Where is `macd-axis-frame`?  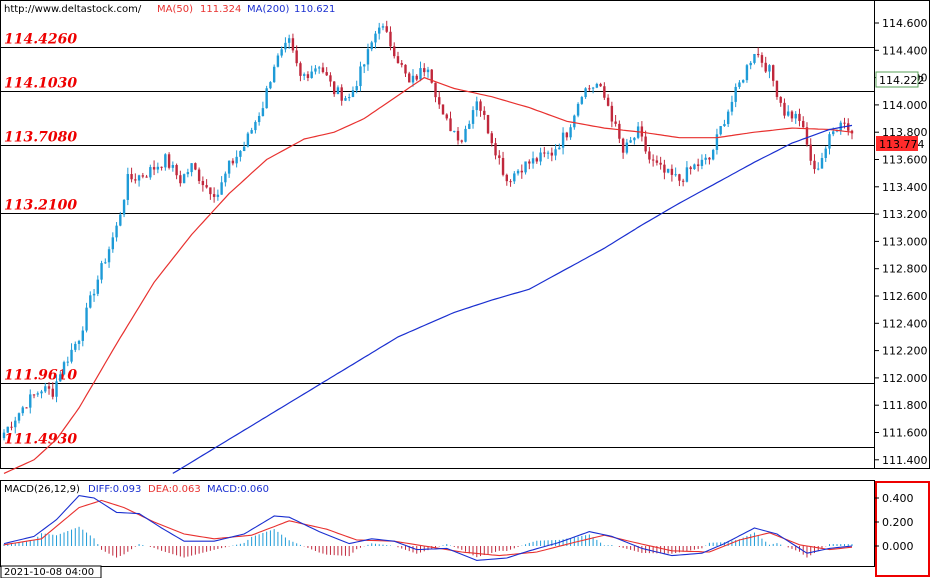
macd-axis-frame is located at coordinates (902, 529).